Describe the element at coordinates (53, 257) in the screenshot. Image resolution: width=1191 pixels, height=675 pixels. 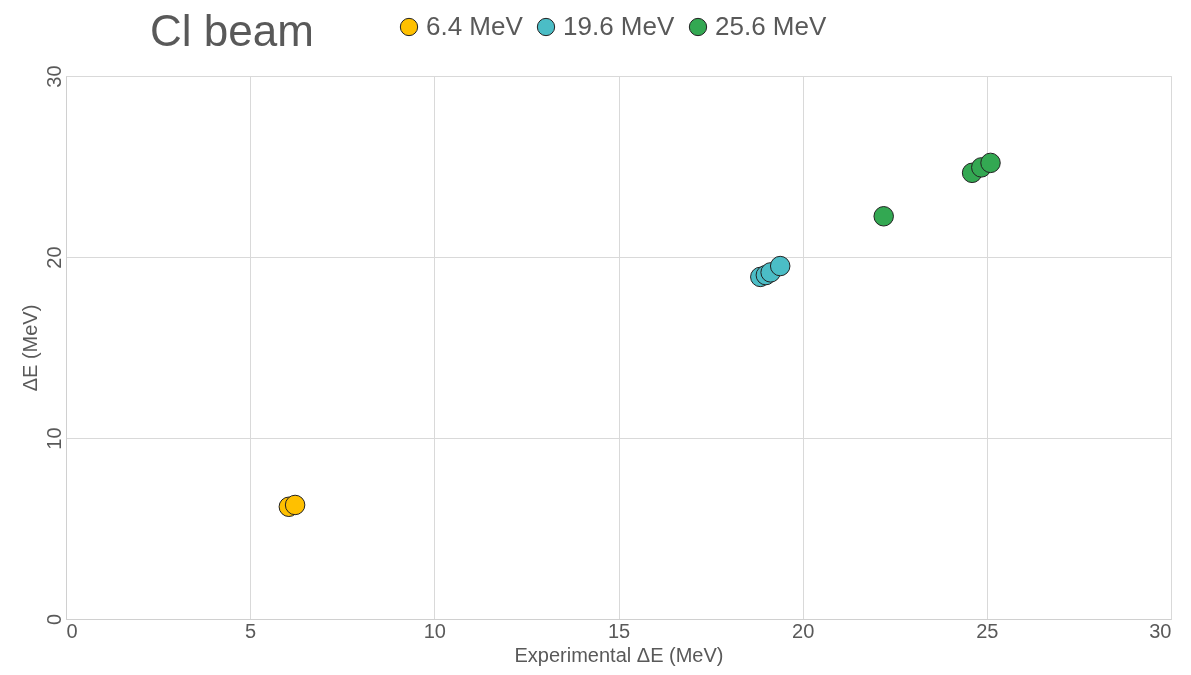
I see `y-tick-label: 20` at that location.